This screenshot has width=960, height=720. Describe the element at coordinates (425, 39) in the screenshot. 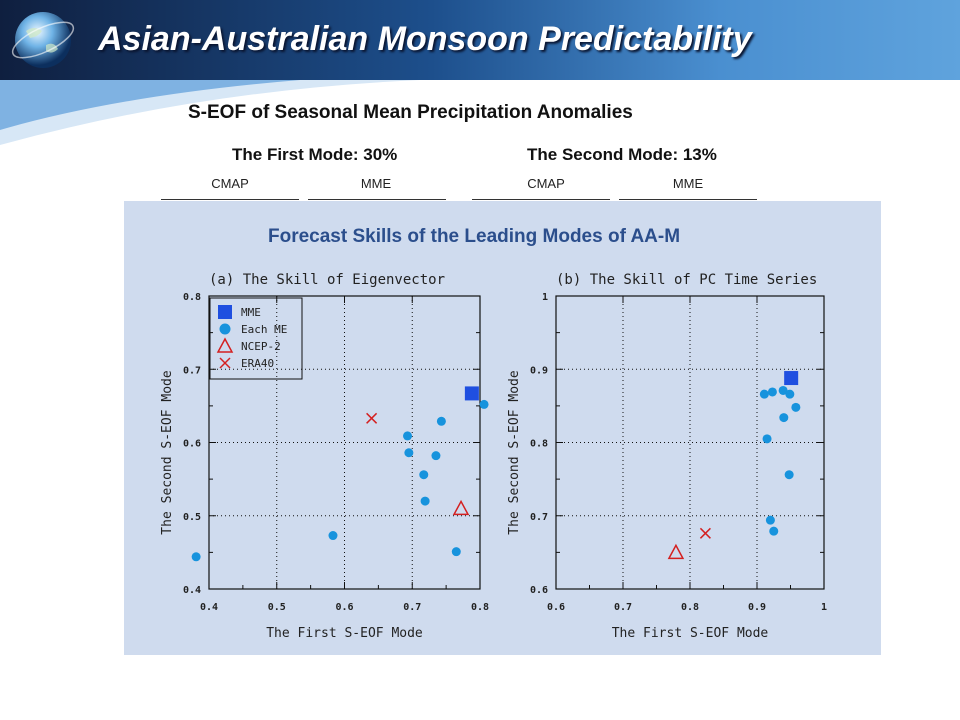

I see `slide-title: Asian-Australian Monsoon Predictability` at that location.